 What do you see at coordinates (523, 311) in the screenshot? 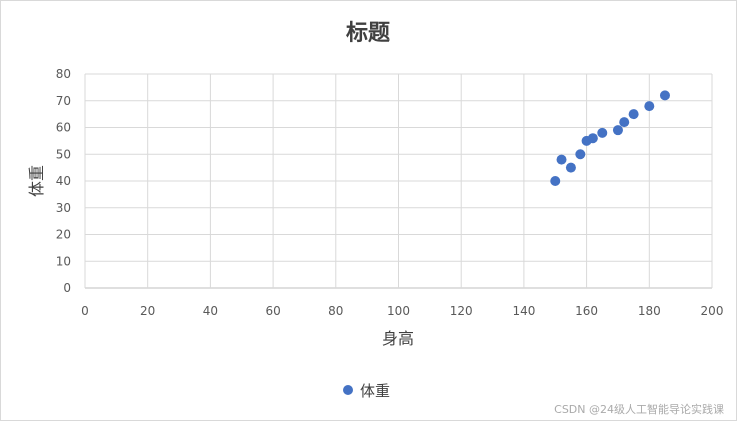
I see `x-tick-label: 140` at bounding box center [523, 311].